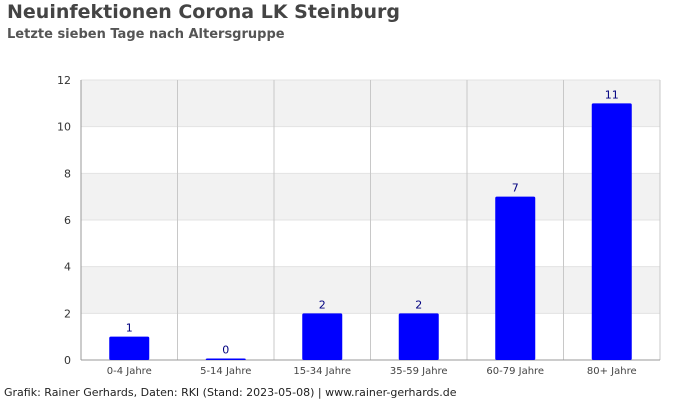  Describe the element at coordinates (225, 371) in the screenshot. I see `x-tick-label: 5-14 Jahre` at that location.